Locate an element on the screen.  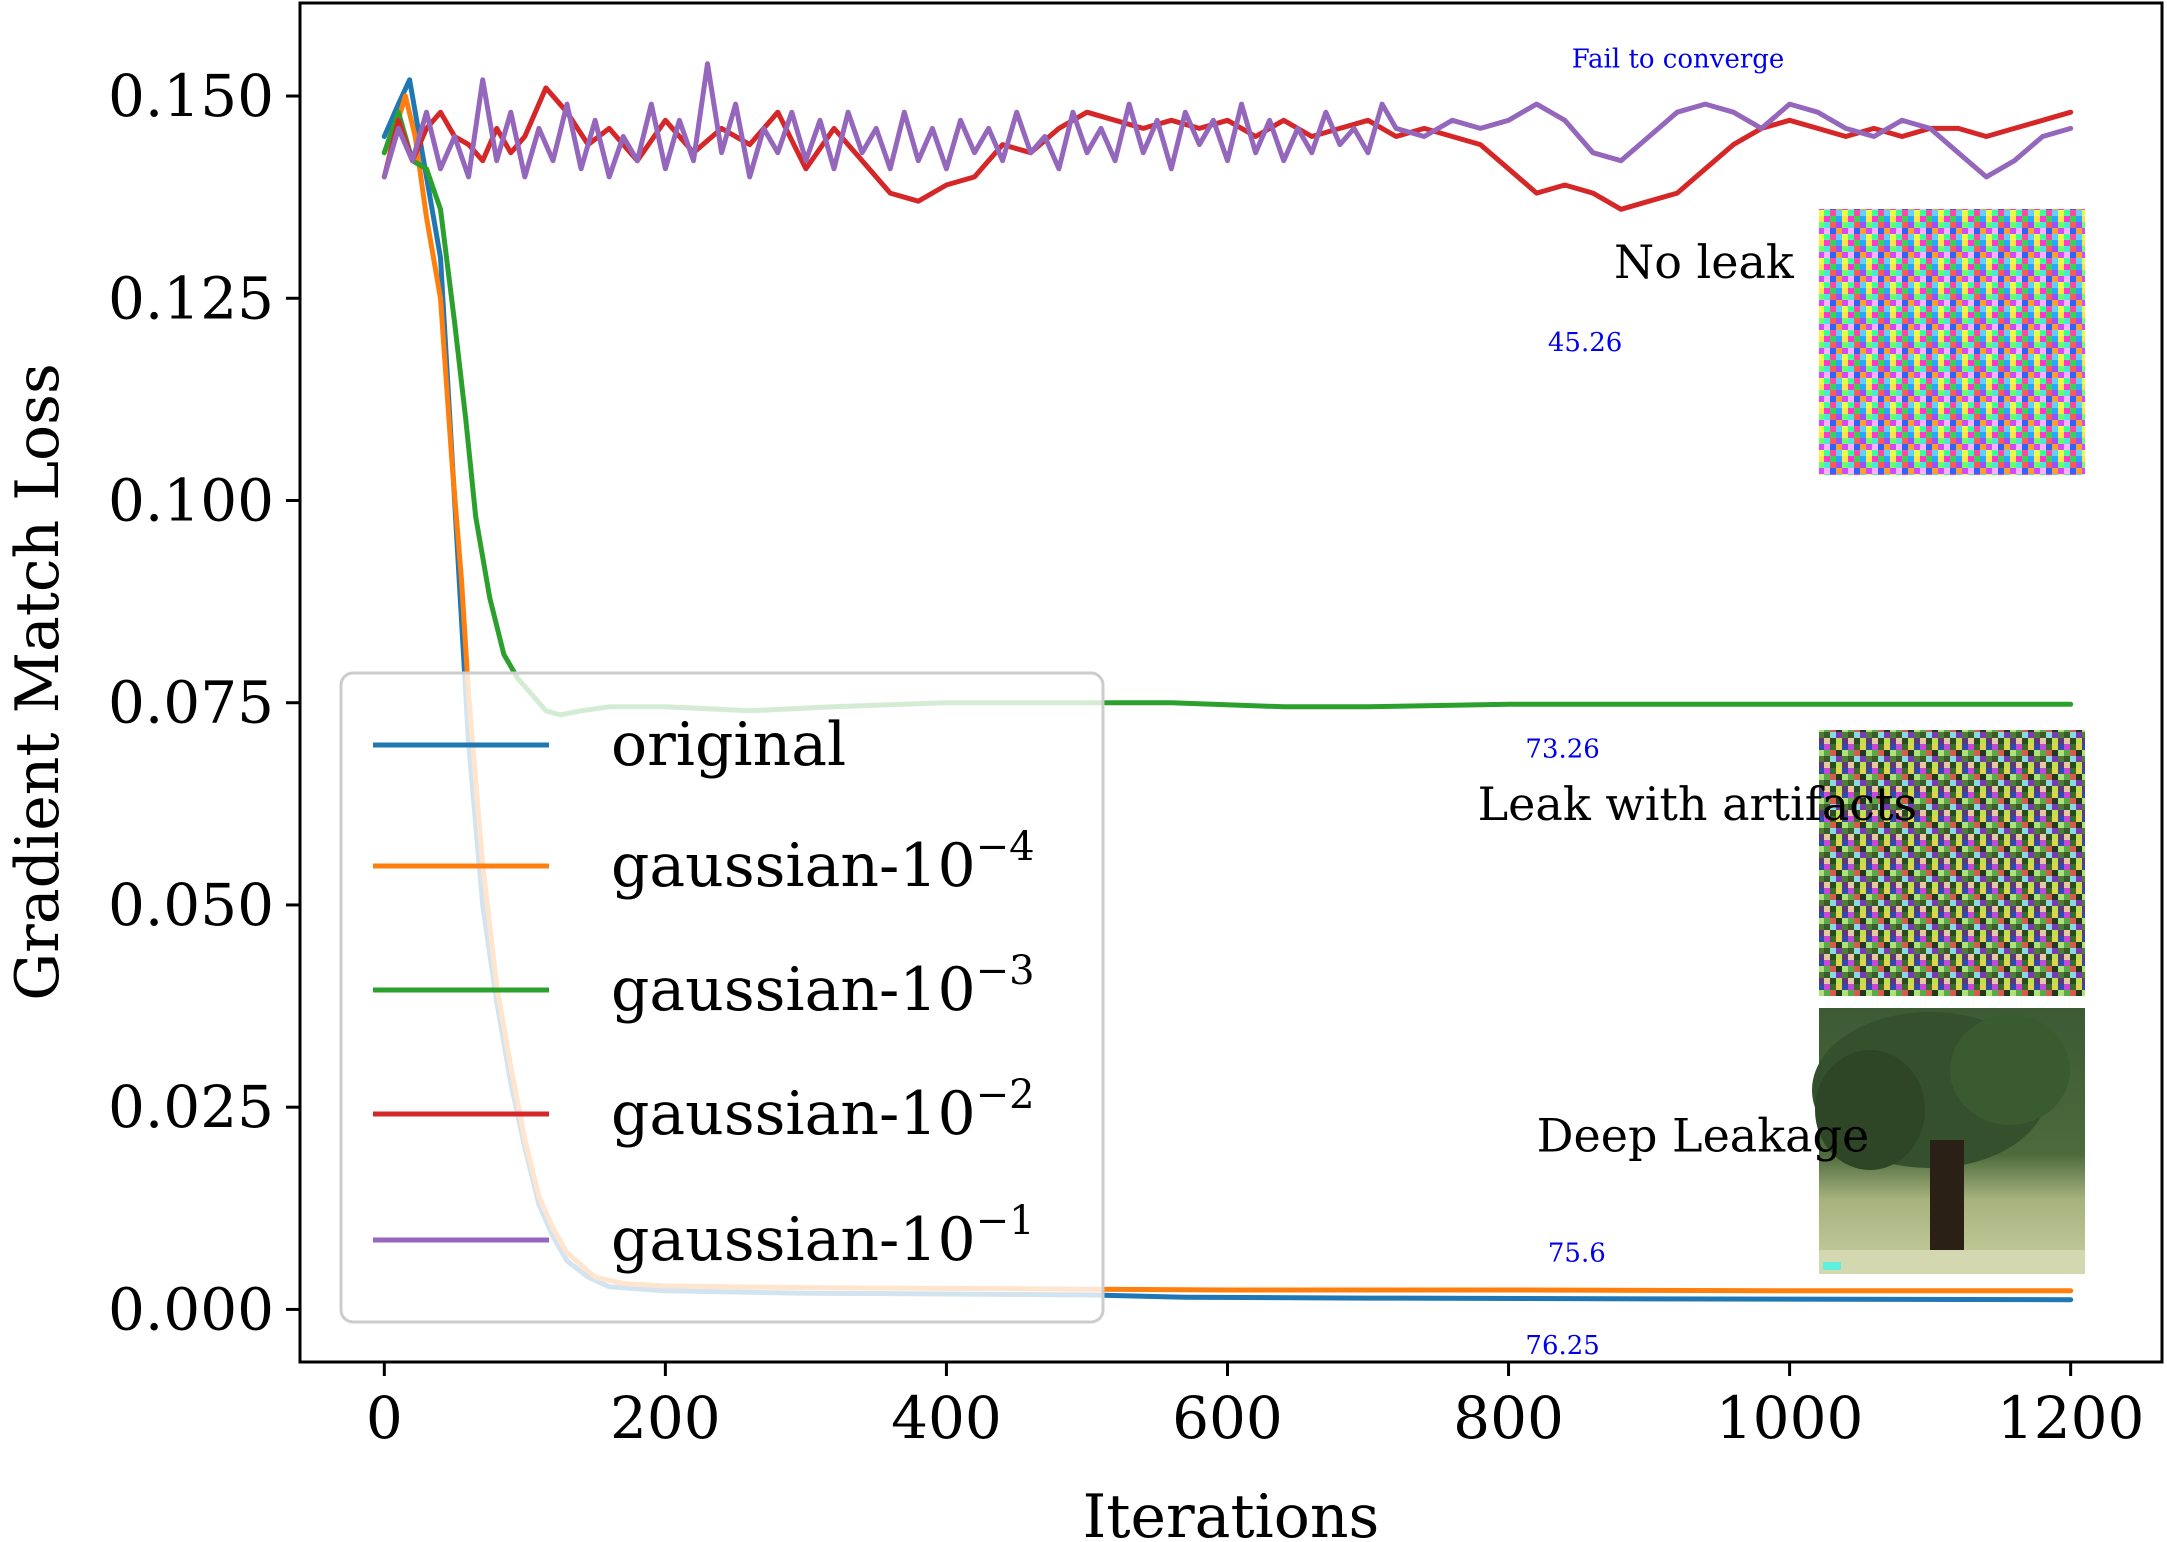
x-axis: 0 200 400 600 800 1000 1200 is located at coordinates (1255, 1407).